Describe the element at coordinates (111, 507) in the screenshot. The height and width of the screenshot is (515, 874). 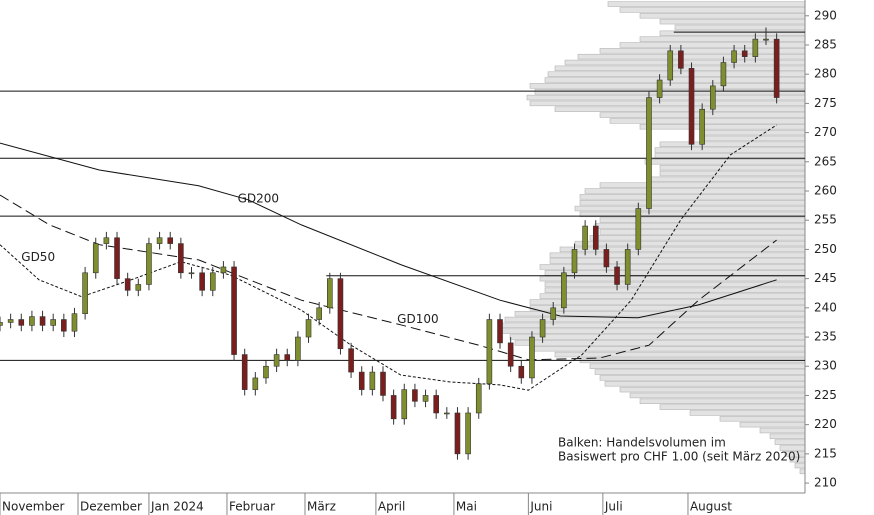
I see `x-tick-label: Dezember` at that location.